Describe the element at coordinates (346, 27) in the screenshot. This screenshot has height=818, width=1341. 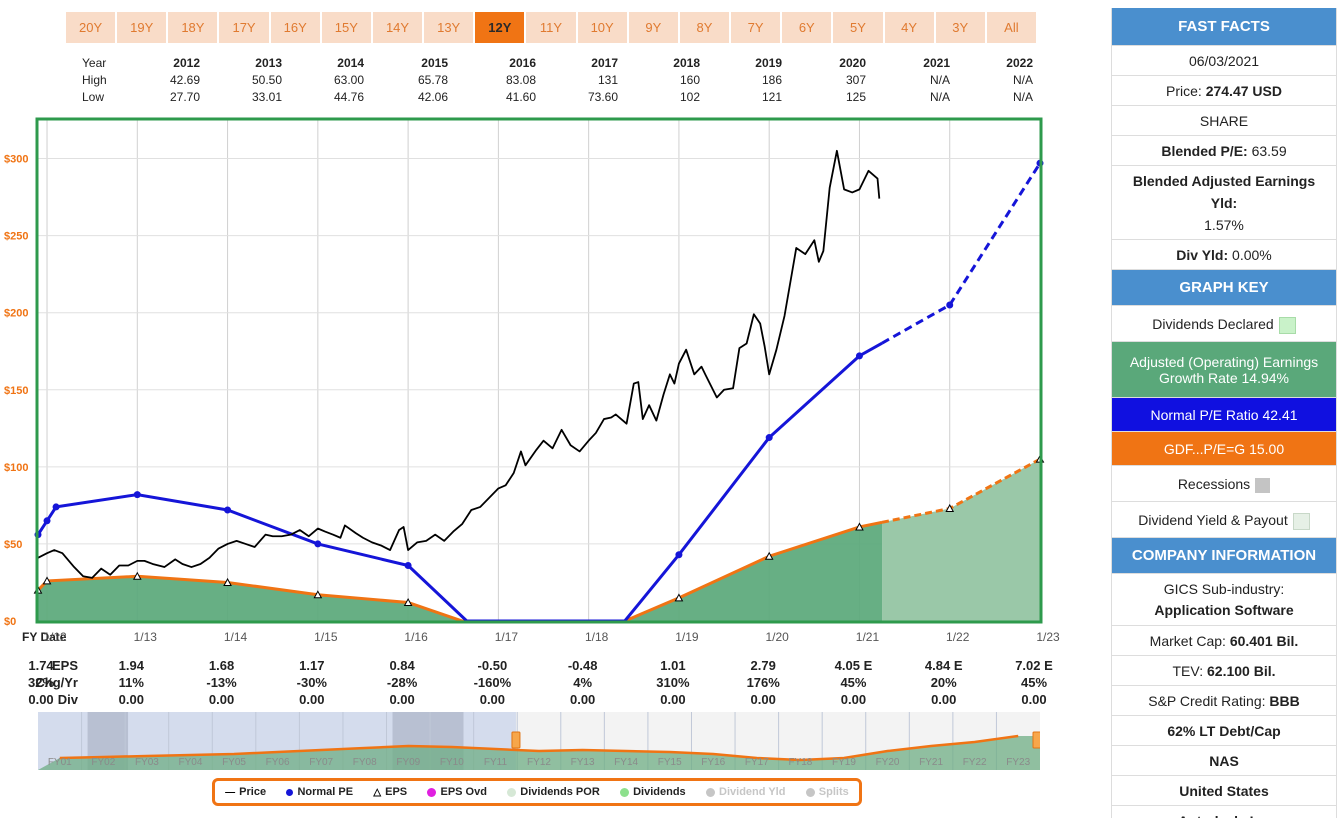
I see `range-tab-15y: 15Y` at that location.